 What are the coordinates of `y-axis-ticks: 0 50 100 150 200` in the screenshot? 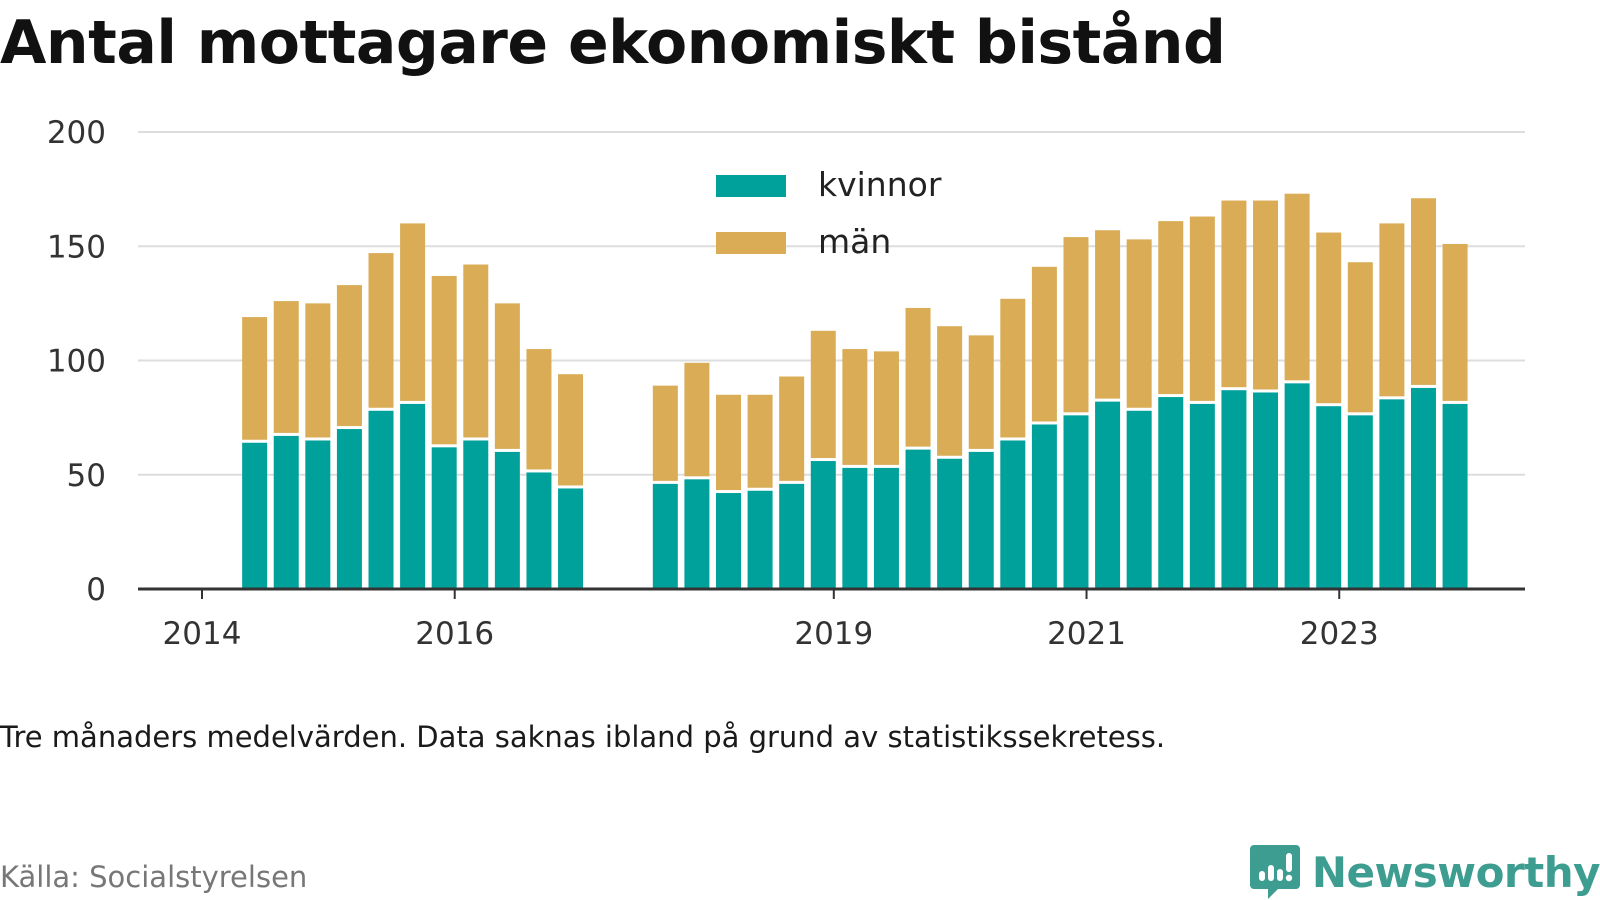 It's located at (76, 361).